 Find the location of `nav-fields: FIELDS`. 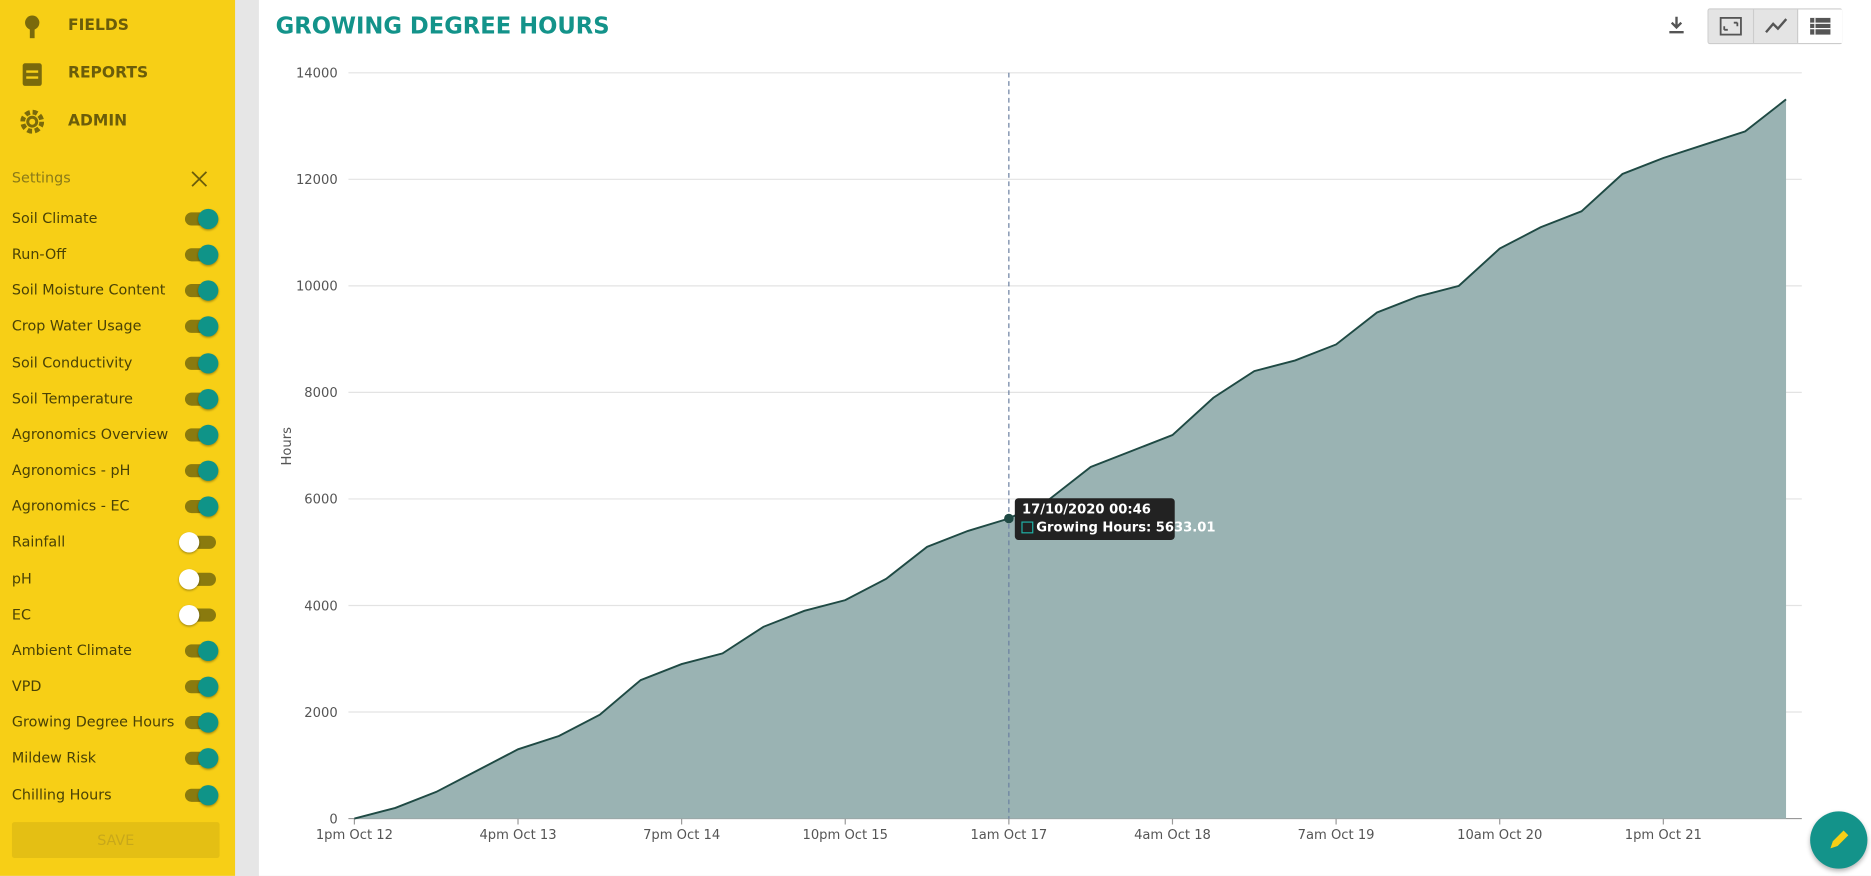

nav-fields: FIELDS is located at coordinates (117, 26).